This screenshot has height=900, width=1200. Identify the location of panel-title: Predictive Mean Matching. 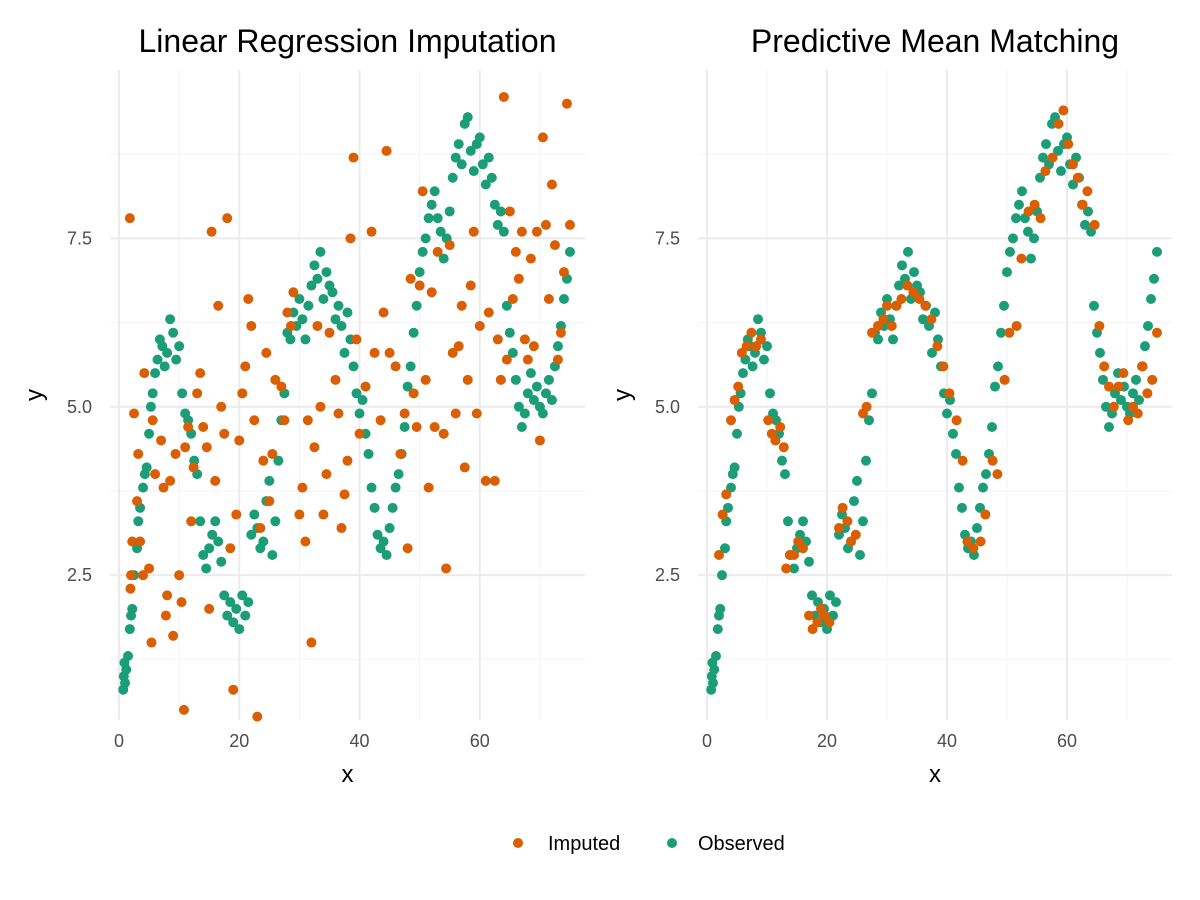
(935, 41).